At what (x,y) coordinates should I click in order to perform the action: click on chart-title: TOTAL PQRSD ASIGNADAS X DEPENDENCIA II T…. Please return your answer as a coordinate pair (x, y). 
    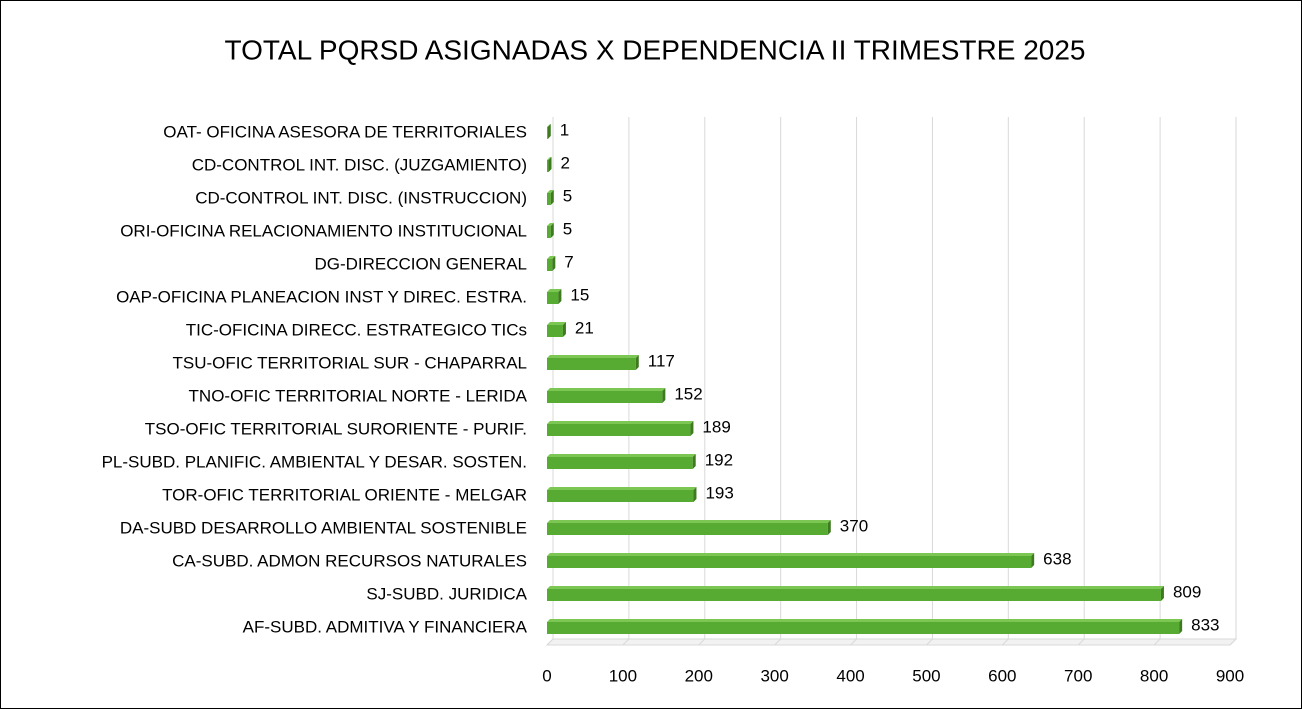
    Looking at the image, I should click on (655, 49).